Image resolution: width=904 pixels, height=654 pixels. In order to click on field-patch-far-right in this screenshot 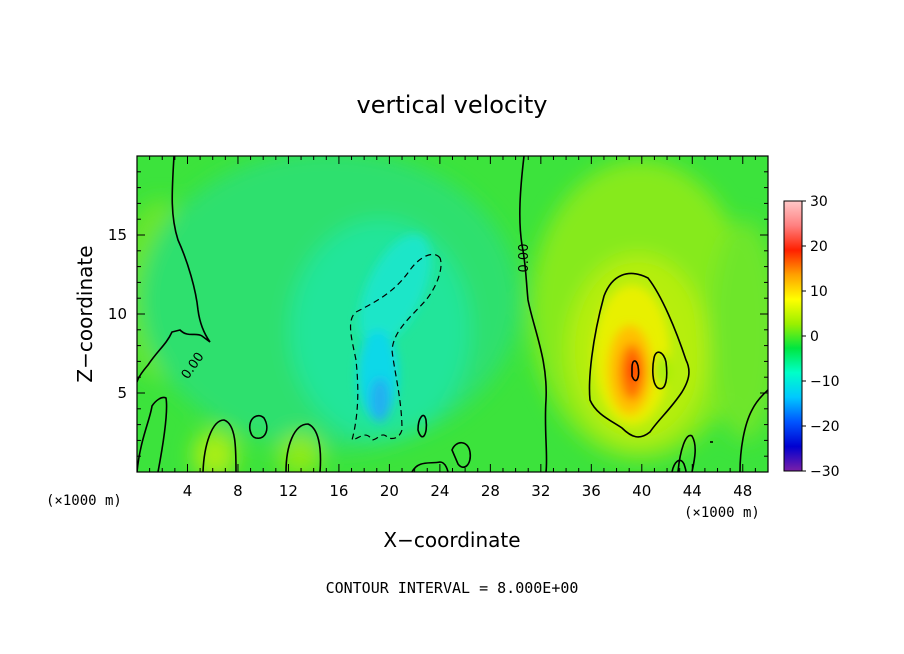, I will do `click(739, 330)`.